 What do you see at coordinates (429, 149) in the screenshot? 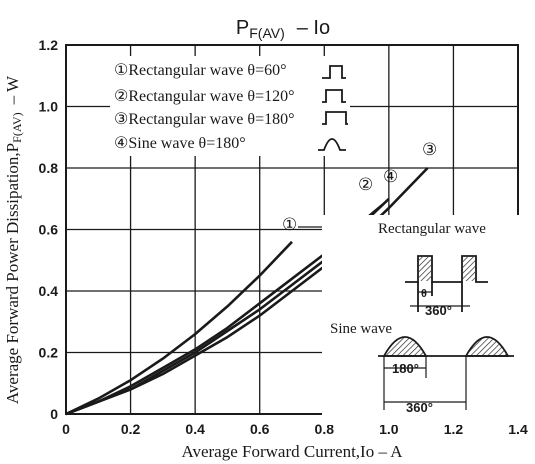
I see `curve-marker-3: ③` at bounding box center [429, 149].